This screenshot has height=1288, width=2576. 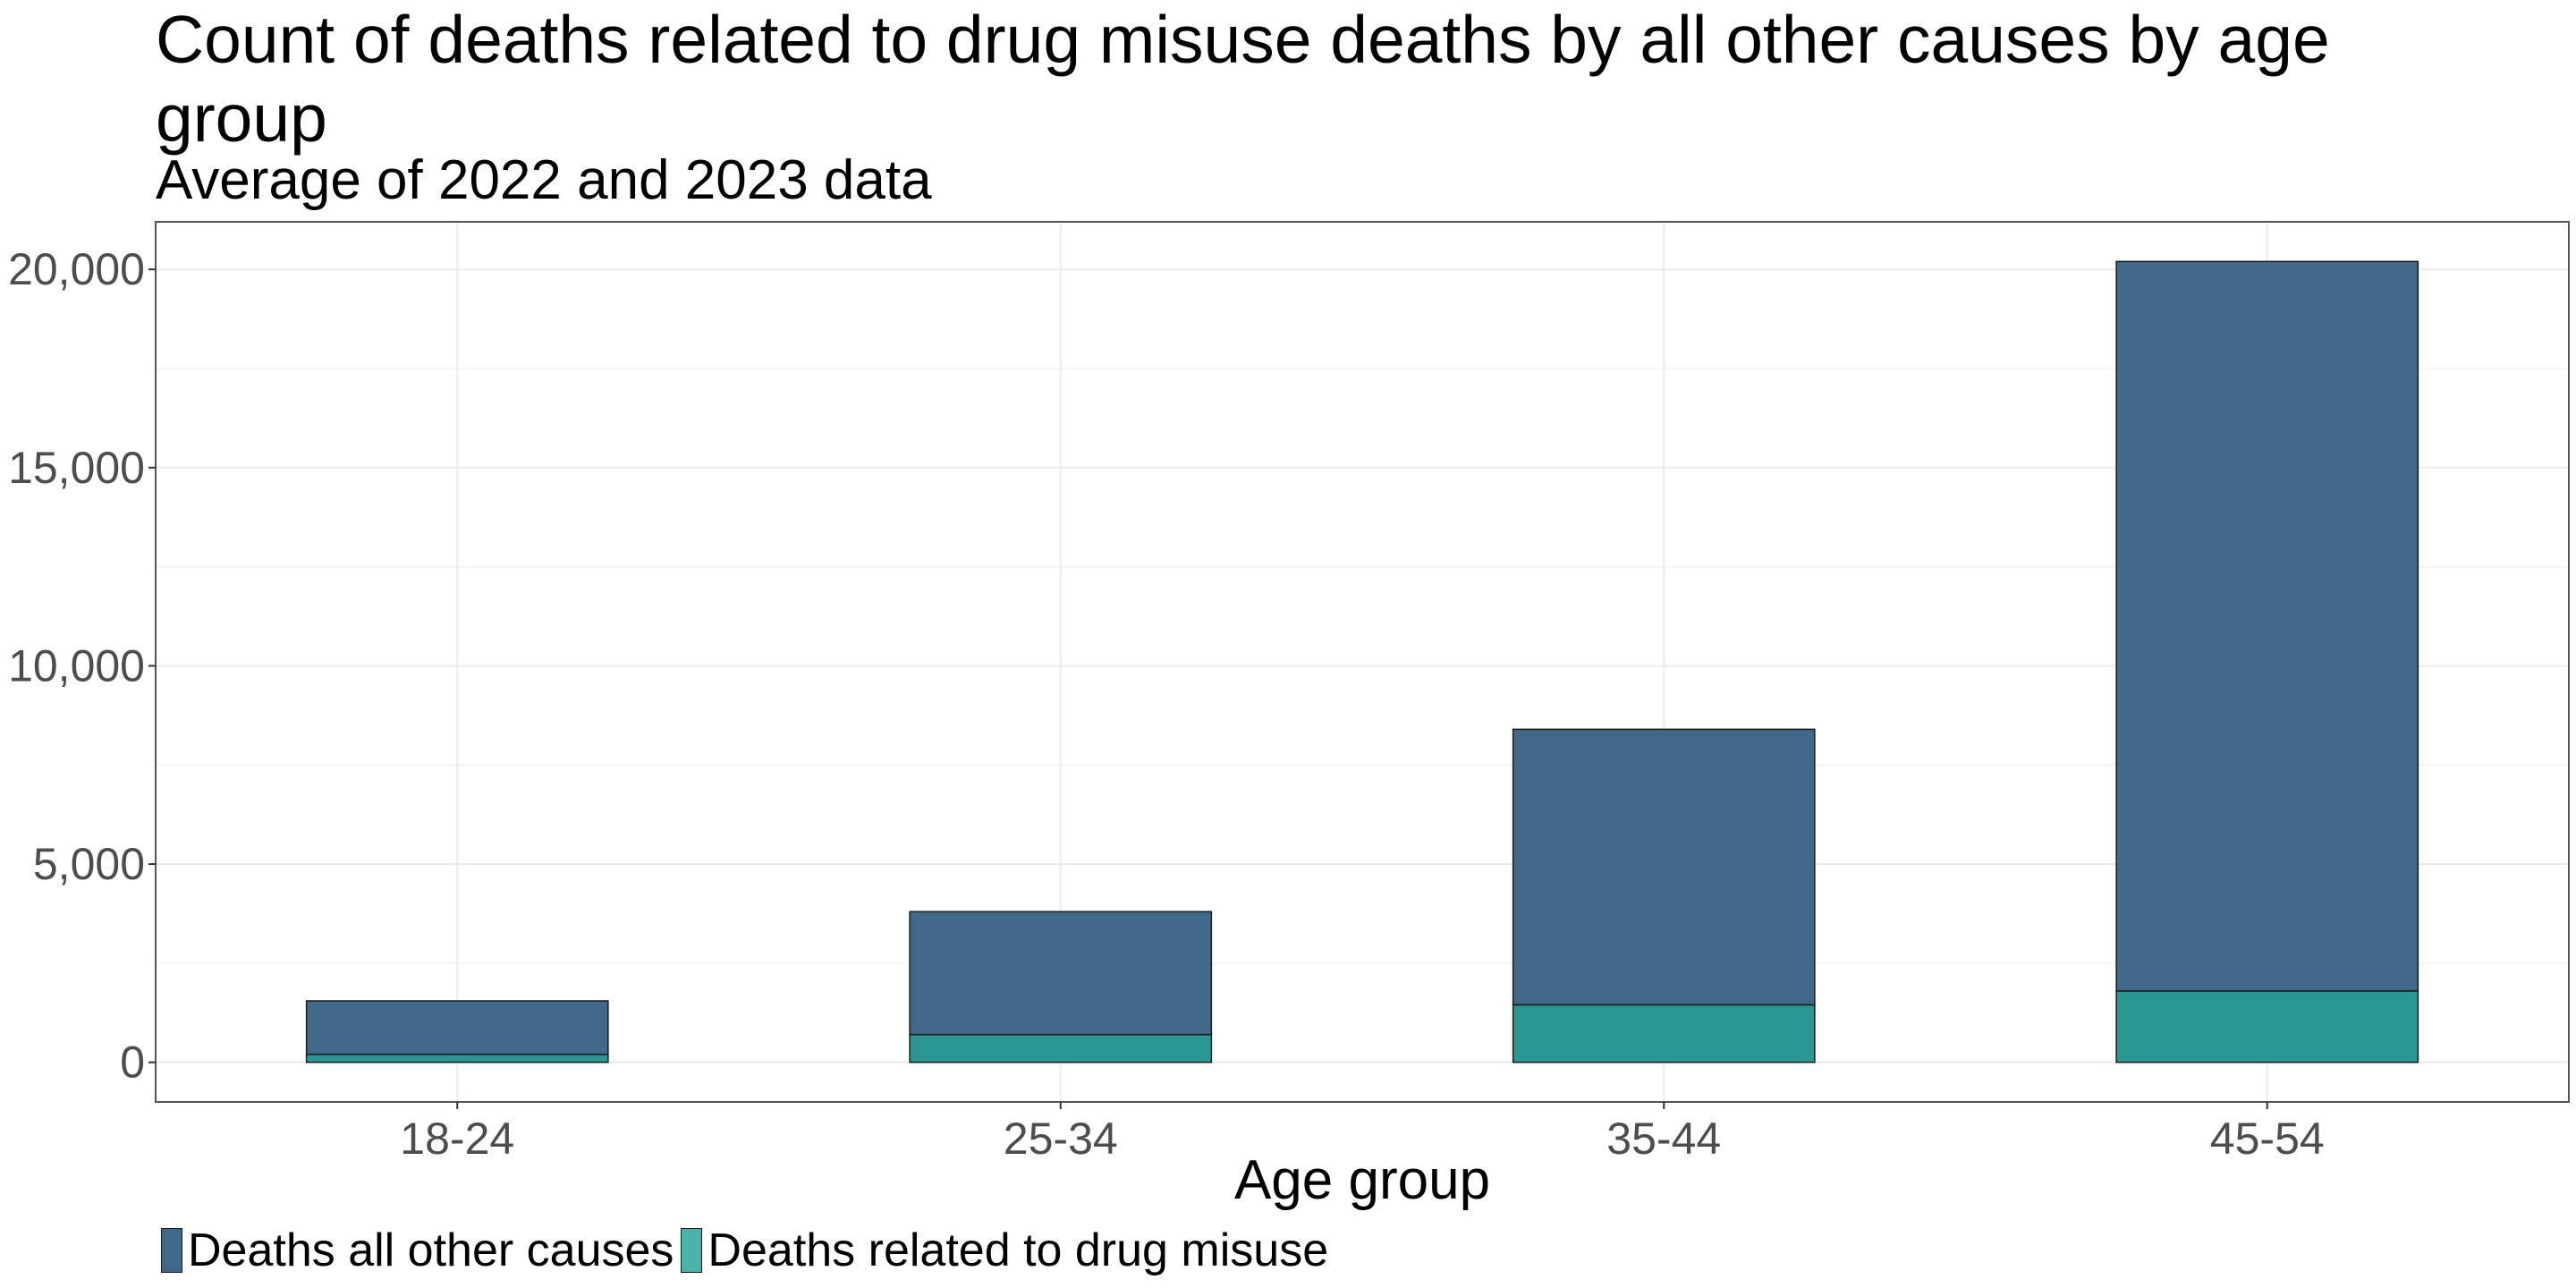 I want to click on legend-swatch-other-causes, so click(x=171, y=1250).